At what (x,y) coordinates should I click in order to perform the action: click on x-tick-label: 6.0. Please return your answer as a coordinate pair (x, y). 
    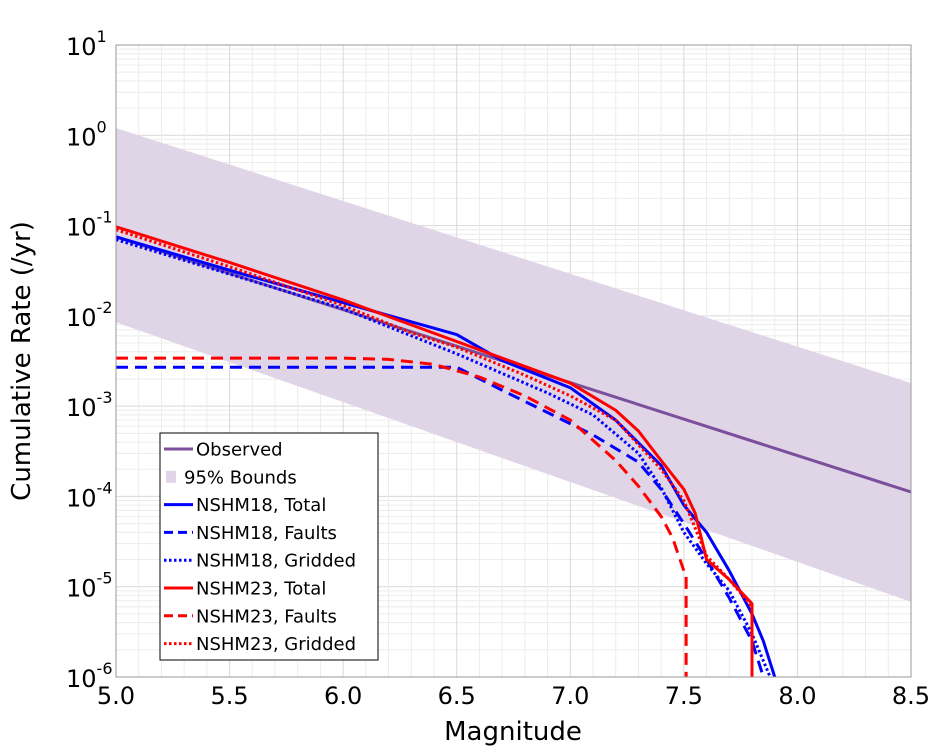
    Looking at the image, I should click on (343, 696).